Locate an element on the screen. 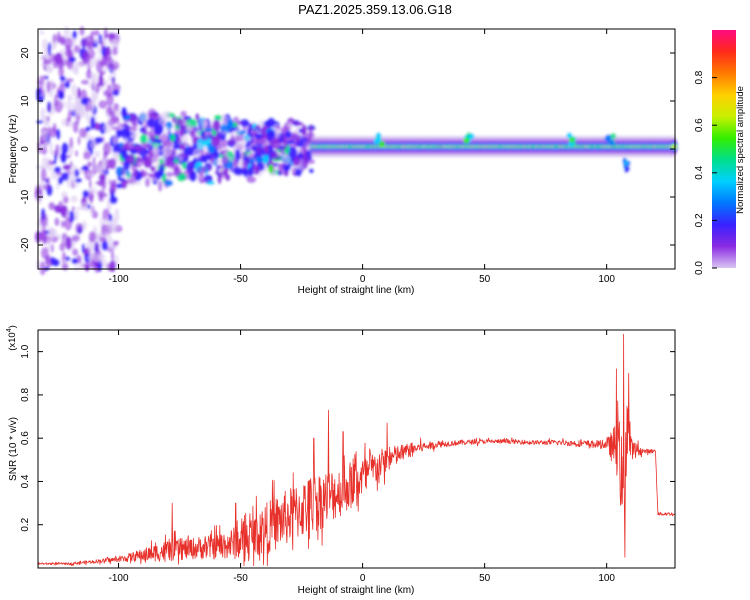 The height and width of the screenshot is (600, 750). snr-x-label: Height of straight line (km) is located at coordinates (356, 590).